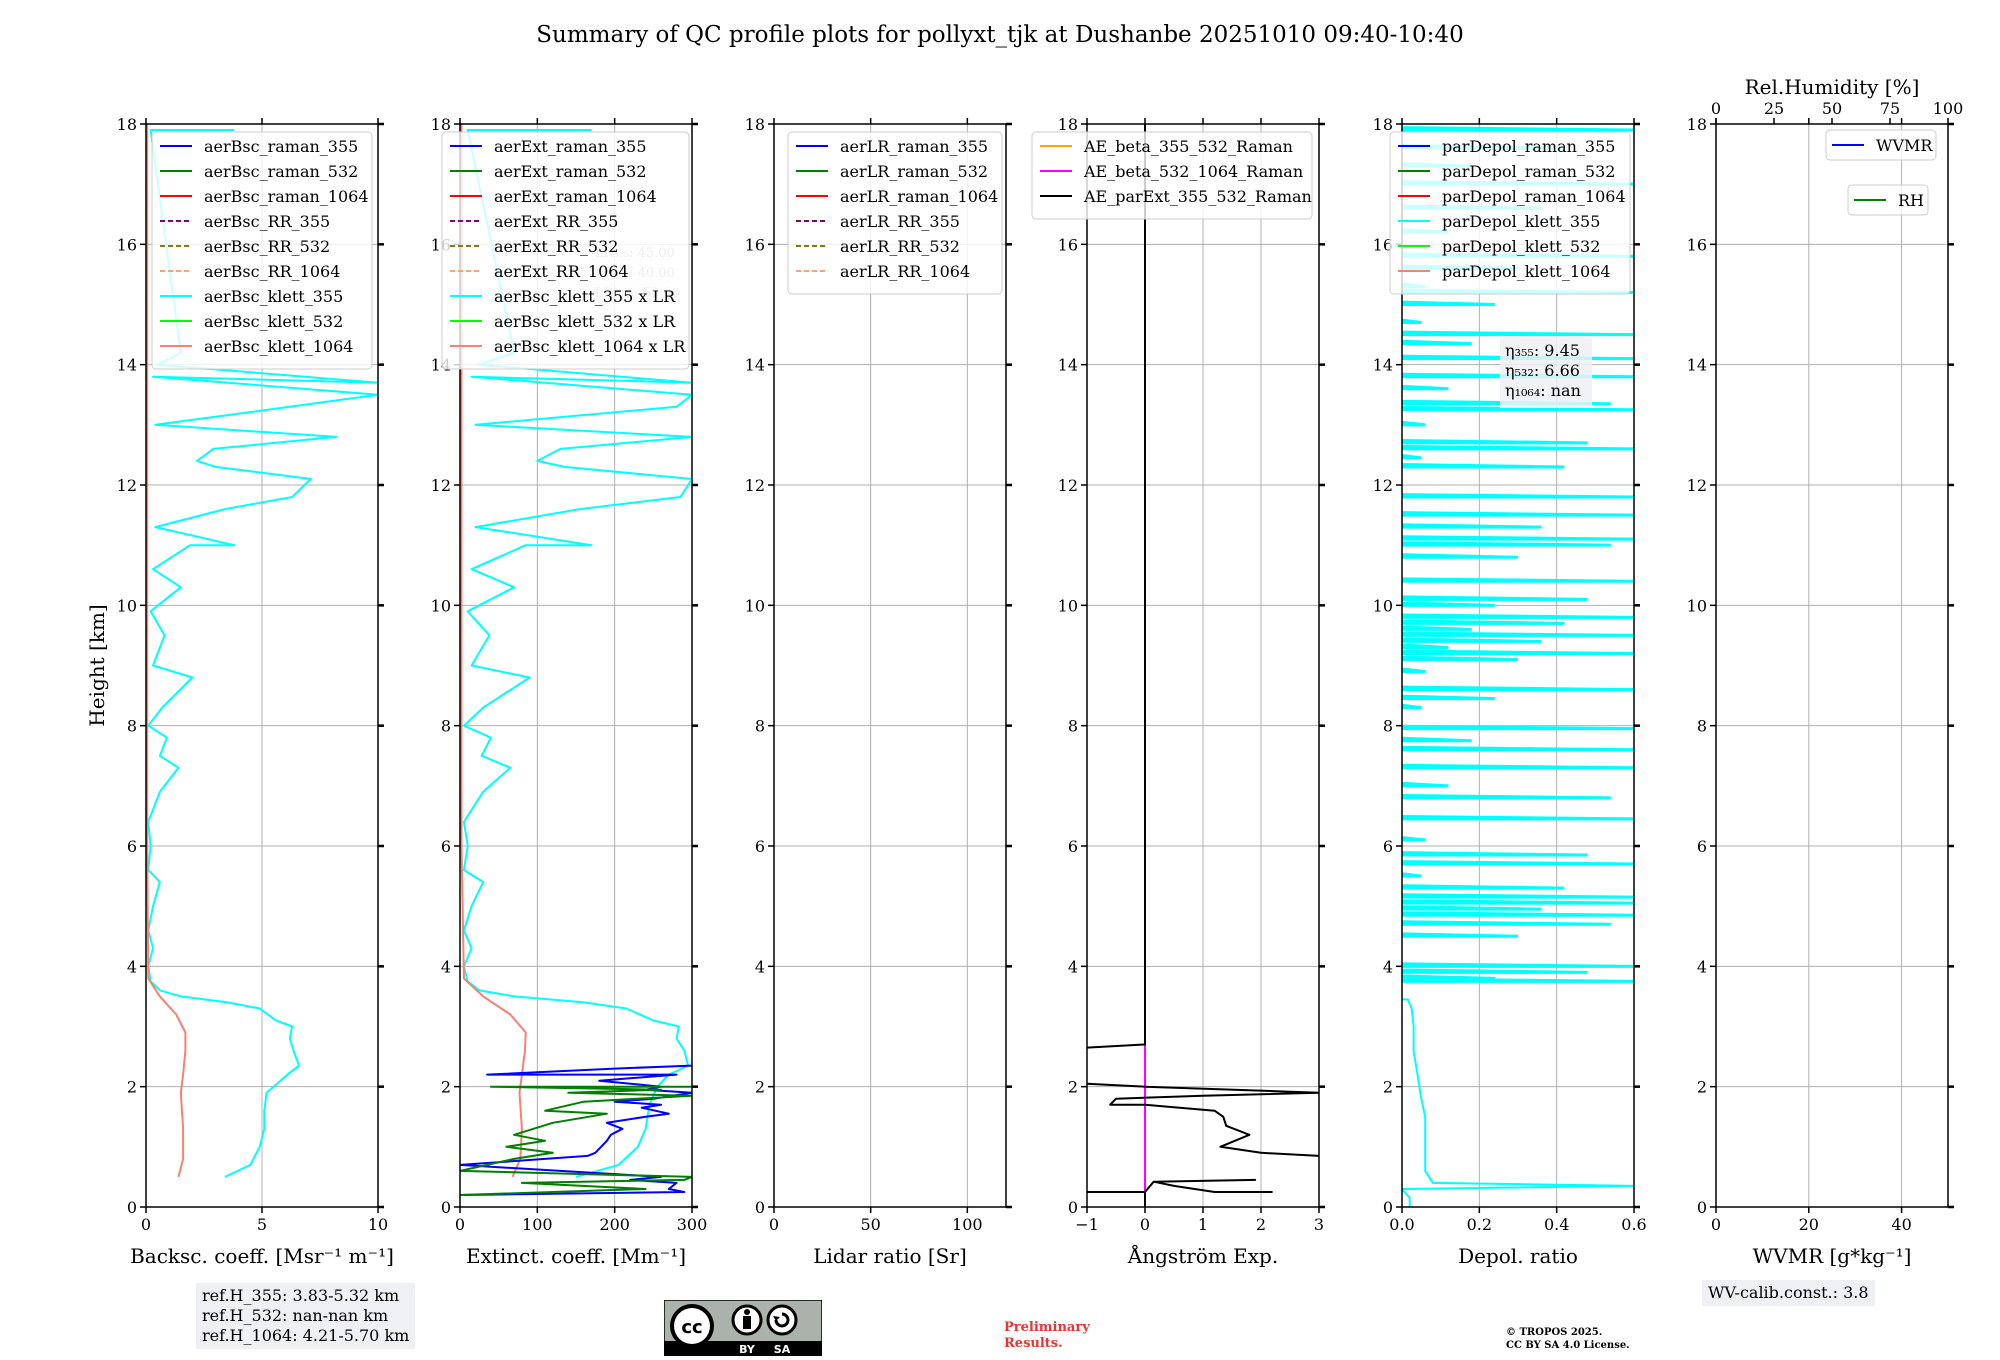  I want to click on legend-label: parDepol_raman_355, so click(1528, 146).